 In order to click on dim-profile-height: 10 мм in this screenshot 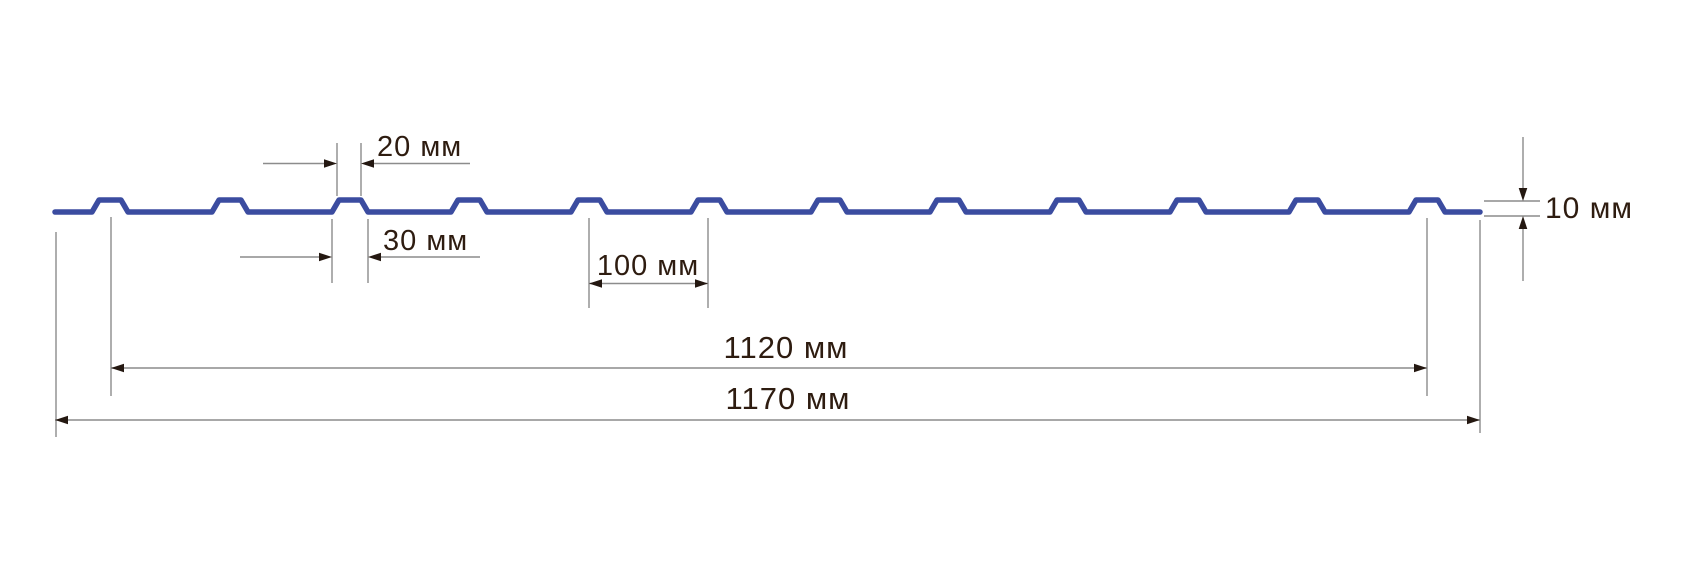, I will do `click(1558, 209)`.